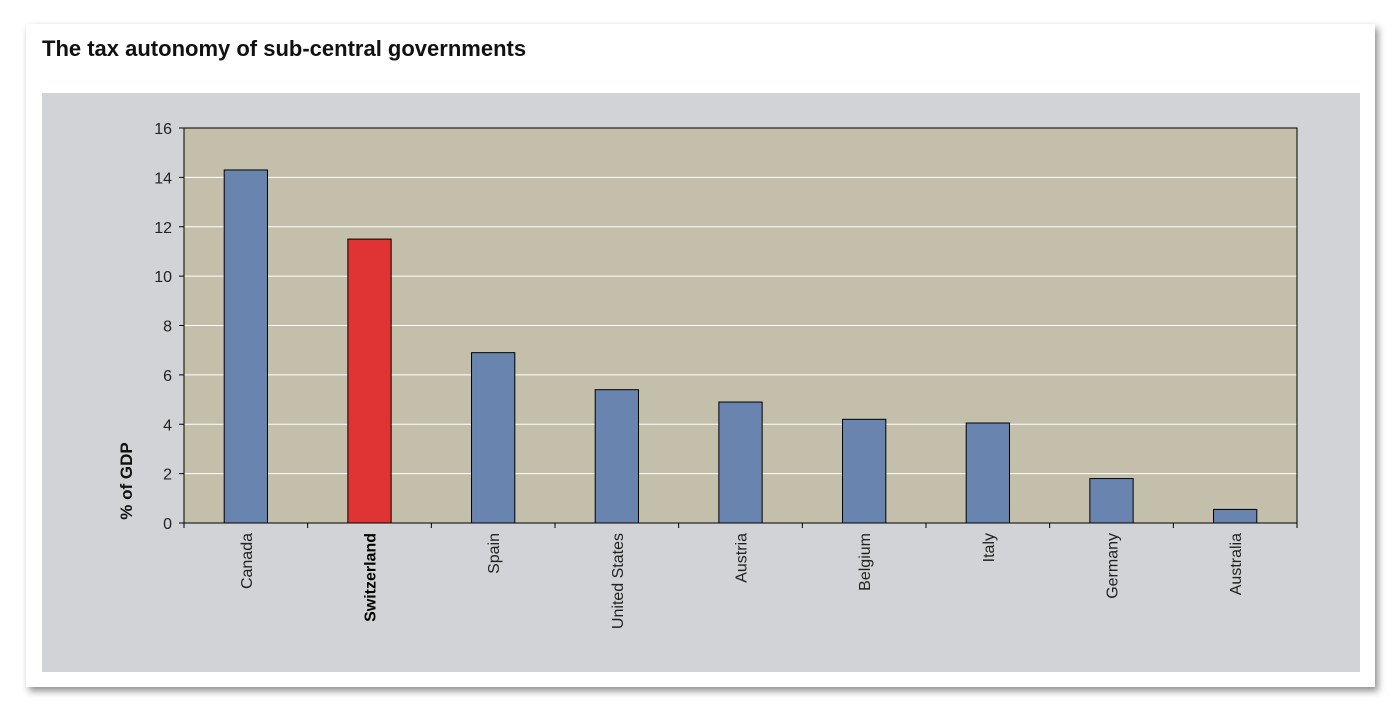  What do you see at coordinates (163, 228) in the screenshot?
I see `y-tick-label: 12` at bounding box center [163, 228].